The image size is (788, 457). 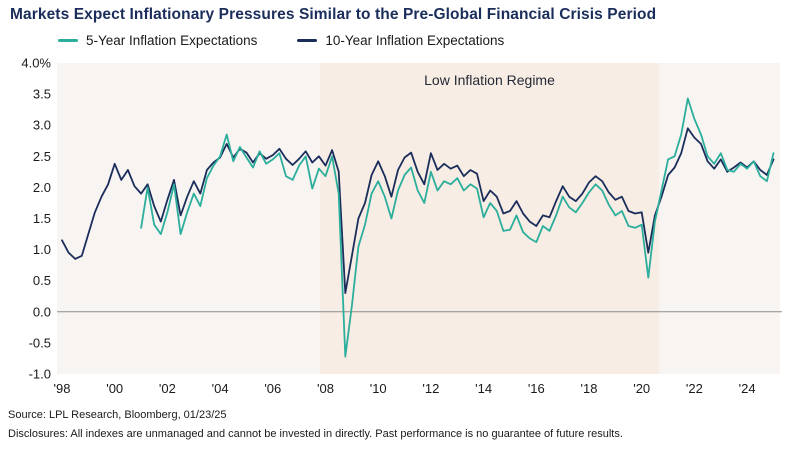 What do you see at coordinates (747, 388) in the screenshot?
I see `x-axis-tick-label: '24` at bounding box center [747, 388].